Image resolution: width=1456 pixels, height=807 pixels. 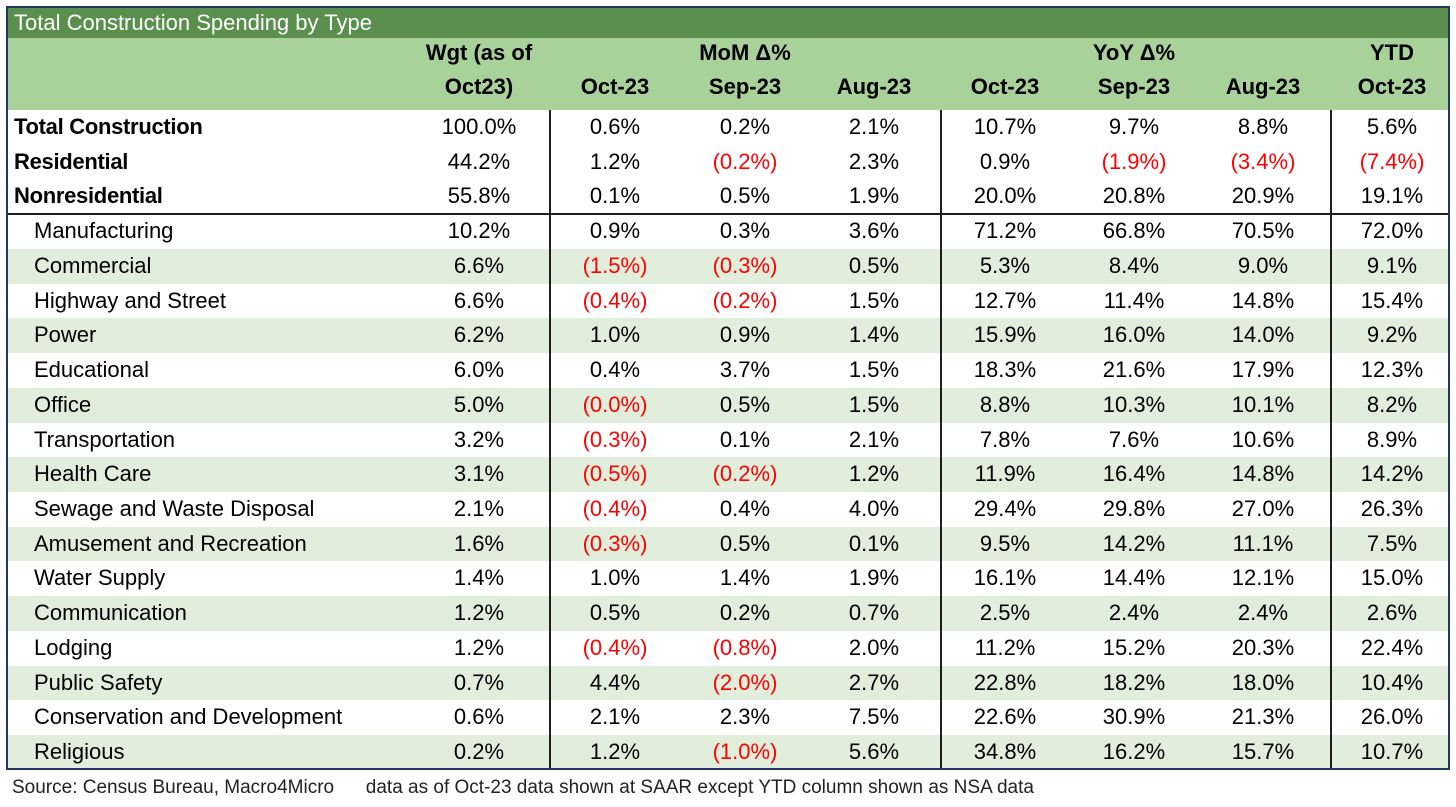 I want to click on row-label: Nonresidential, so click(x=88, y=196).